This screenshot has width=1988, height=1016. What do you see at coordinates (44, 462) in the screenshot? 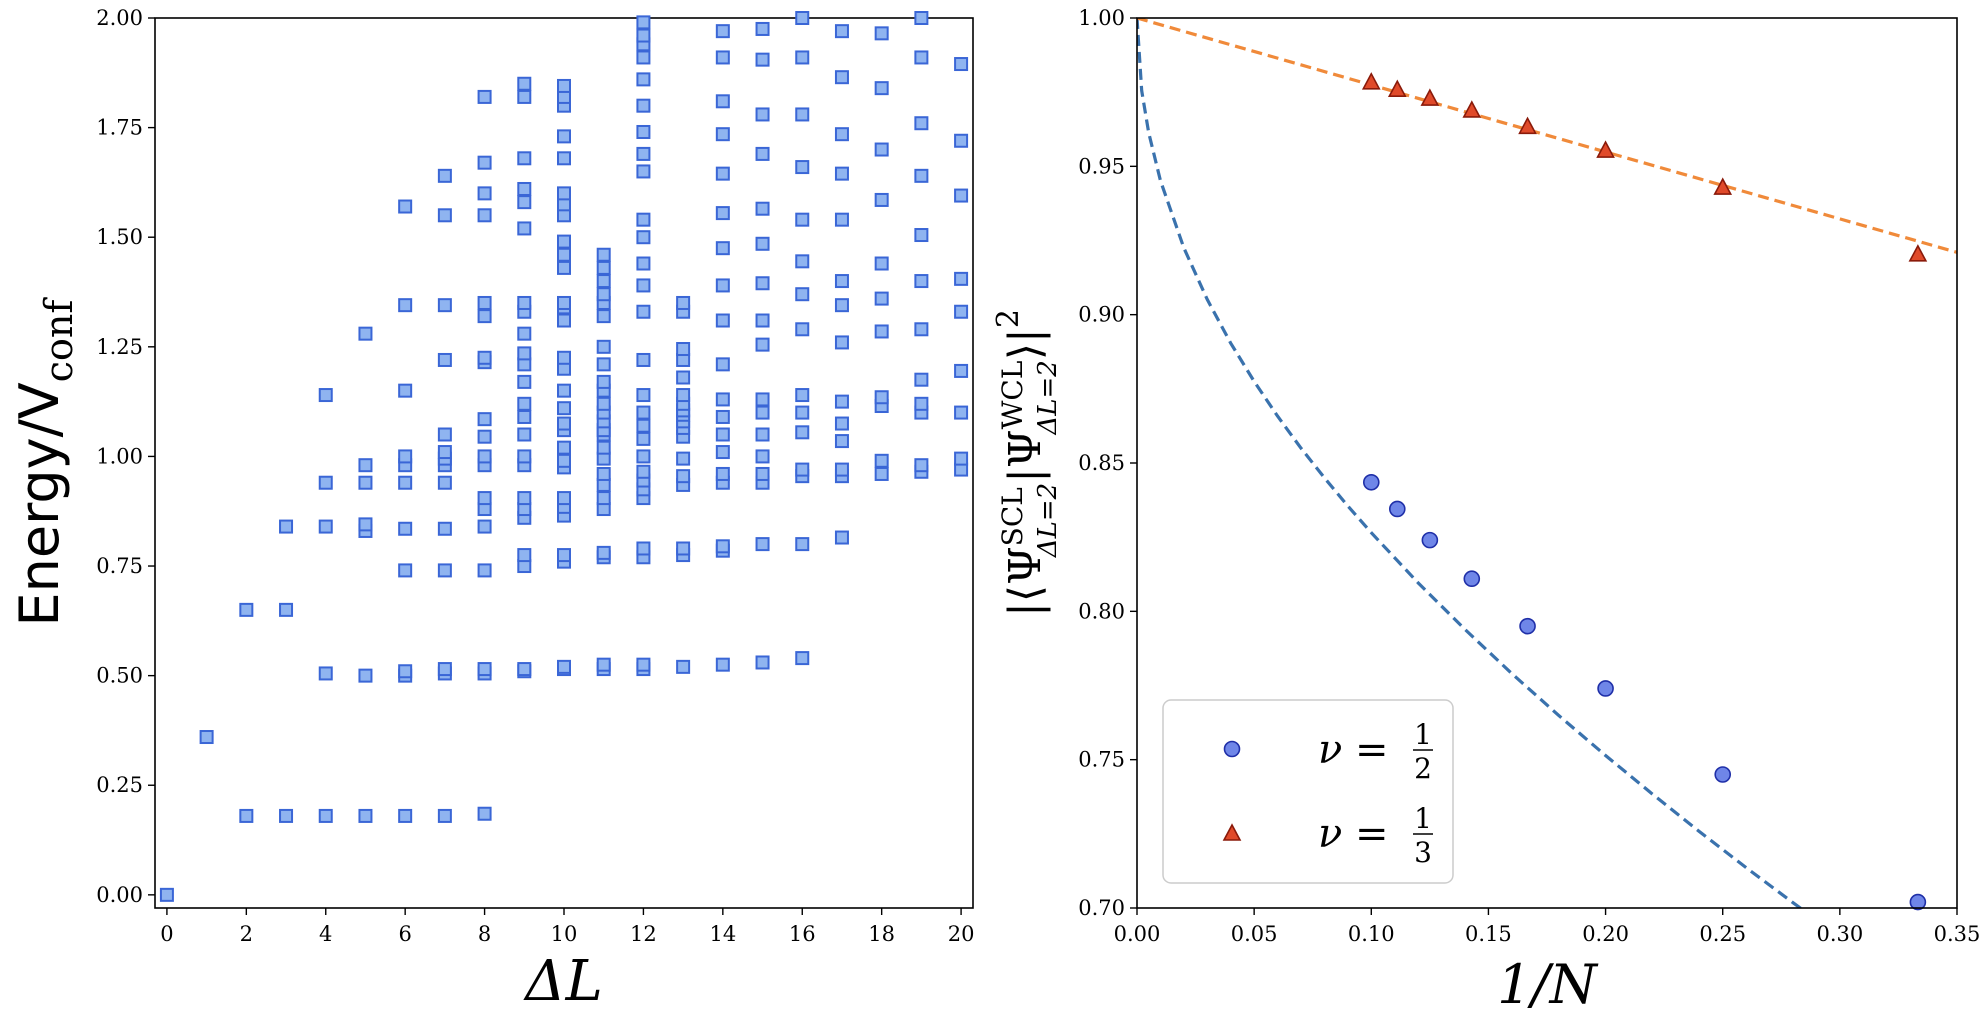
I see `left-y-axis-label-group: Energy/Vconf` at bounding box center [44, 462].